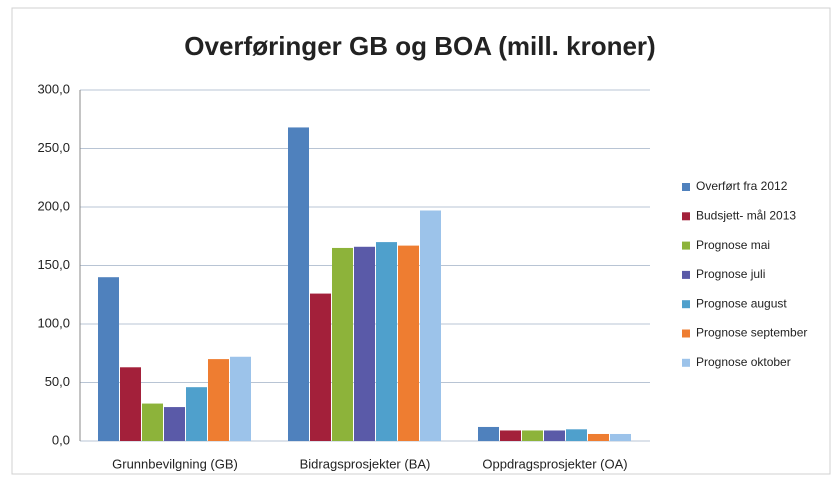 The width and height of the screenshot is (834, 477). Describe the element at coordinates (746, 215) in the screenshot. I see `legend-label: Budsjett- mål 2013` at that location.